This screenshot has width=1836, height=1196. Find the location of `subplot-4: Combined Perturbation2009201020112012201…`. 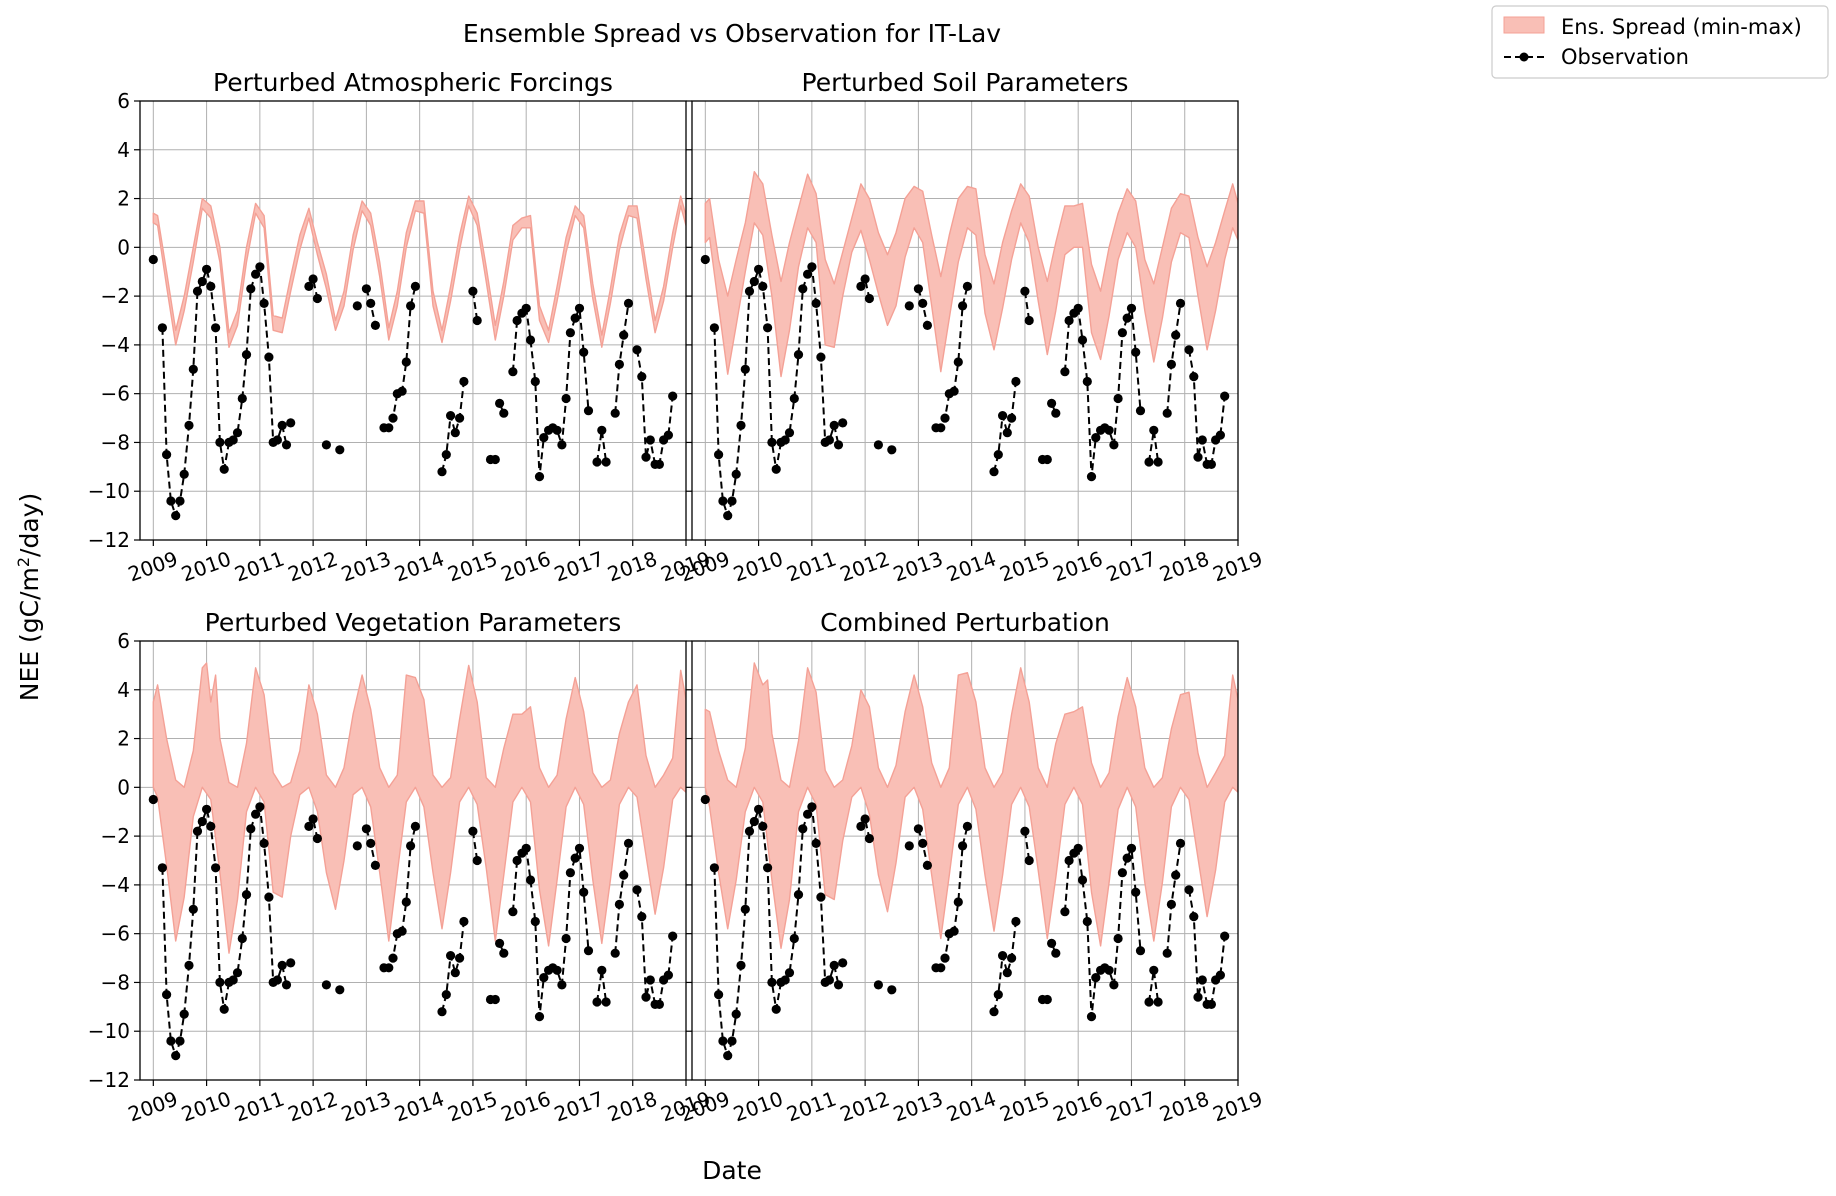

subplot-4: Combined Perturbation2009201020112012201… is located at coordinates (971, 867).